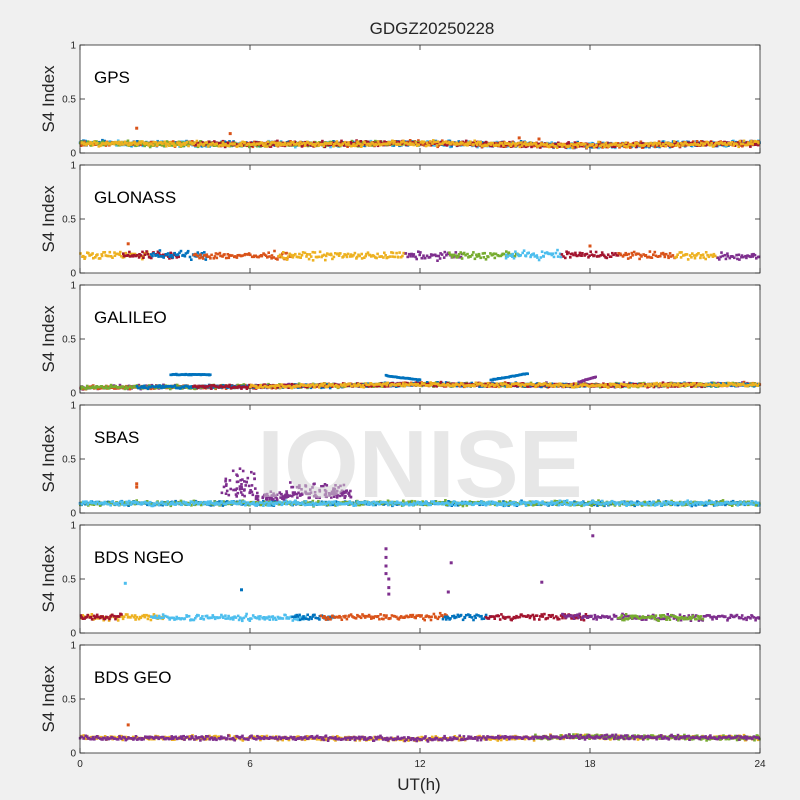 This screenshot has width=800, height=800. What do you see at coordinates (420, 339) in the screenshot?
I see `axes-background` at bounding box center [420, 339].